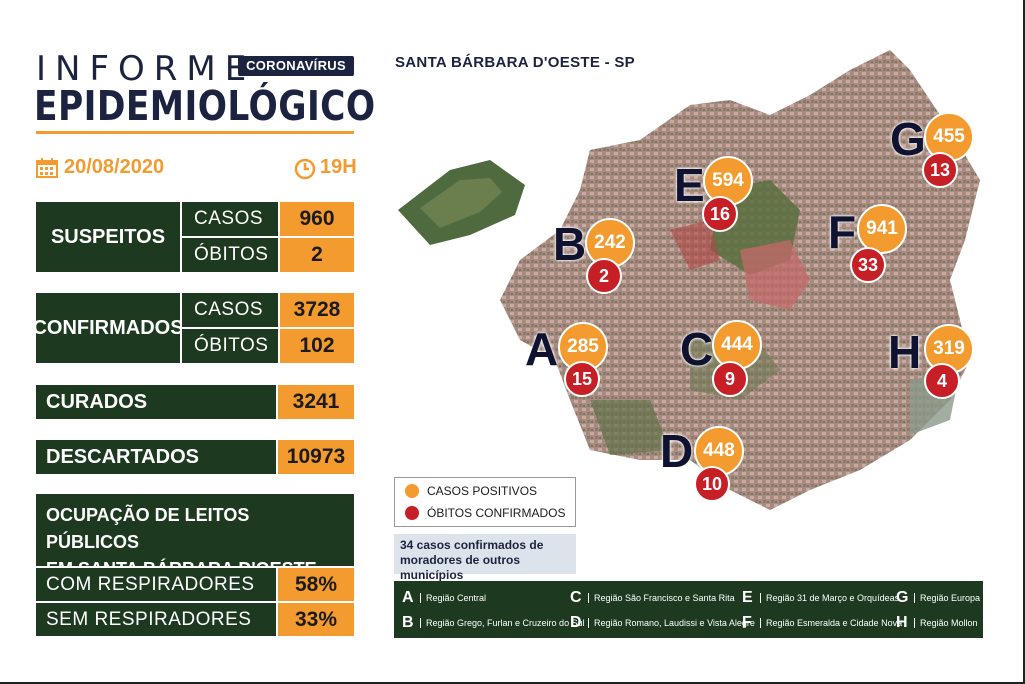  Describe the element at coordinates (604, 276) in the screenshot. I see `region-b-deaths: 2` at that location.